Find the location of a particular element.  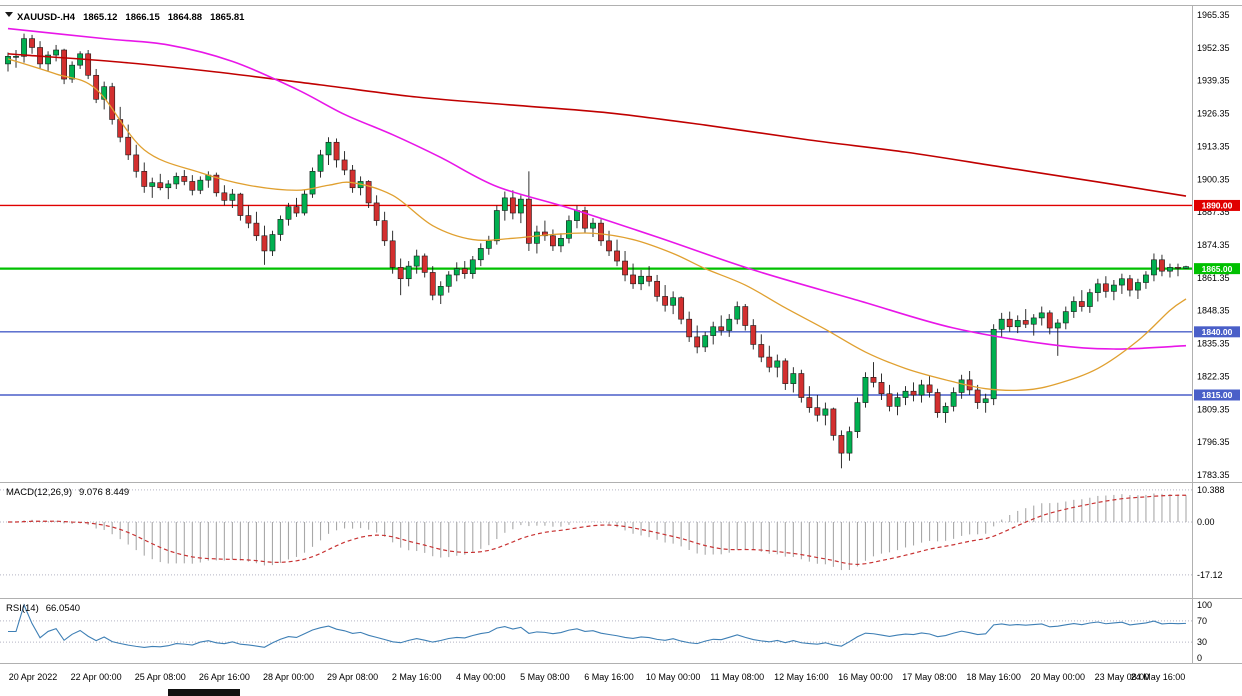

rsi-label: RSI(14) 66.0540 is located at coordinates (43, 608).